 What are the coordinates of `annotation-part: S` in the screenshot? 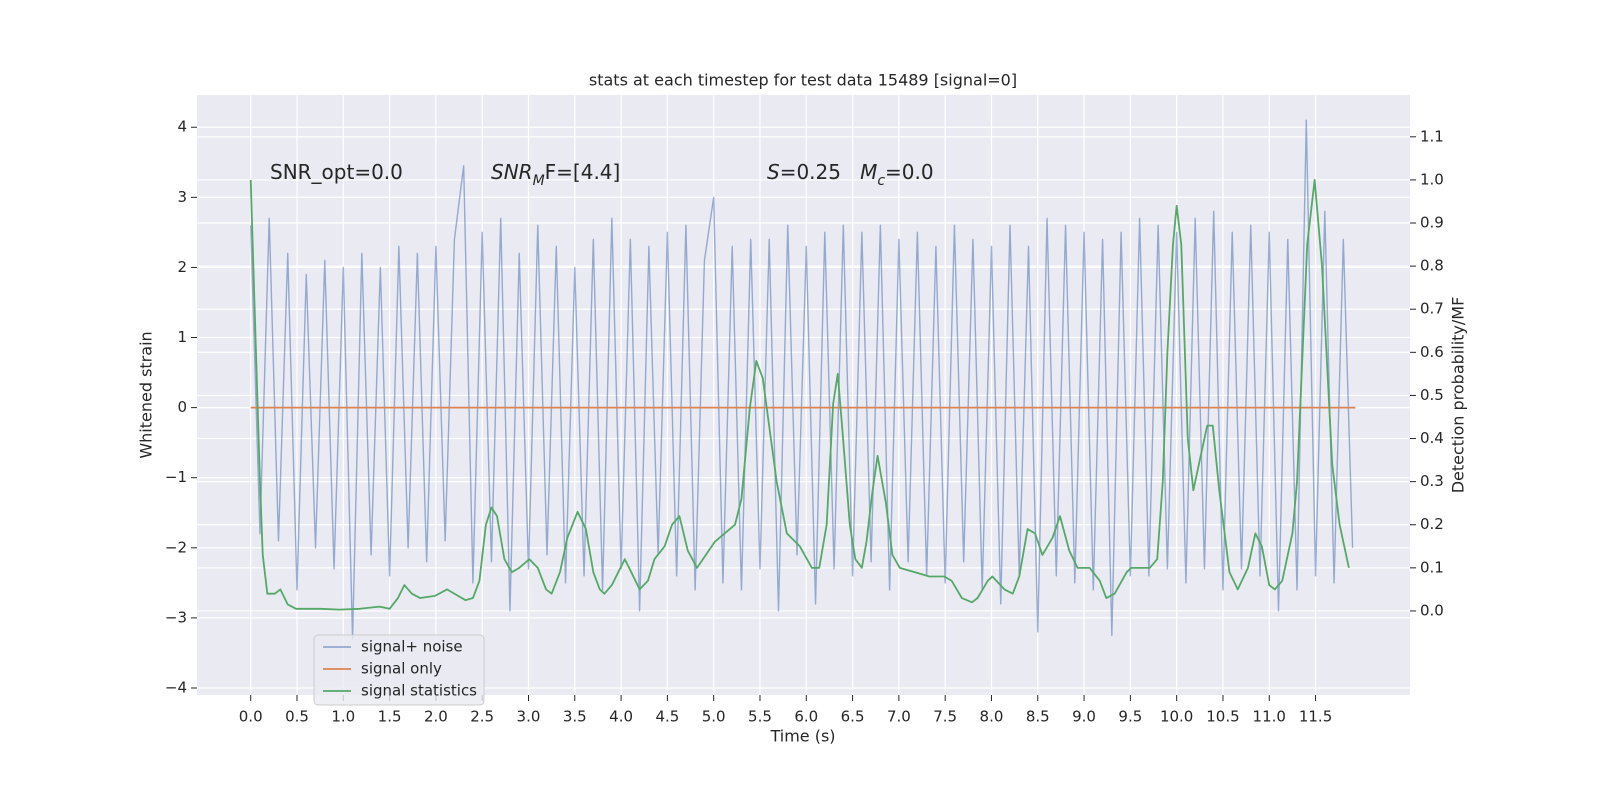 It's located at (773, 172).